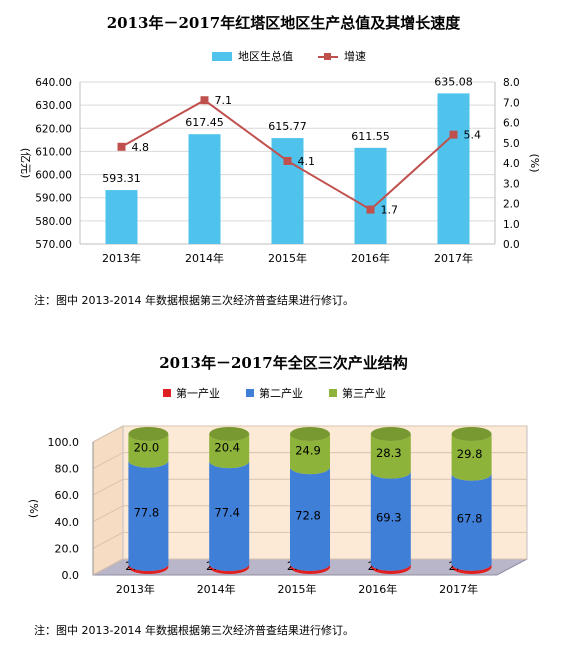 This screenshot has width=567, height=646. What do you see at coordinates (389, 518) in the screenshot?
I see `chart2-data-label: 69.3` at bounding box center [389, 518].